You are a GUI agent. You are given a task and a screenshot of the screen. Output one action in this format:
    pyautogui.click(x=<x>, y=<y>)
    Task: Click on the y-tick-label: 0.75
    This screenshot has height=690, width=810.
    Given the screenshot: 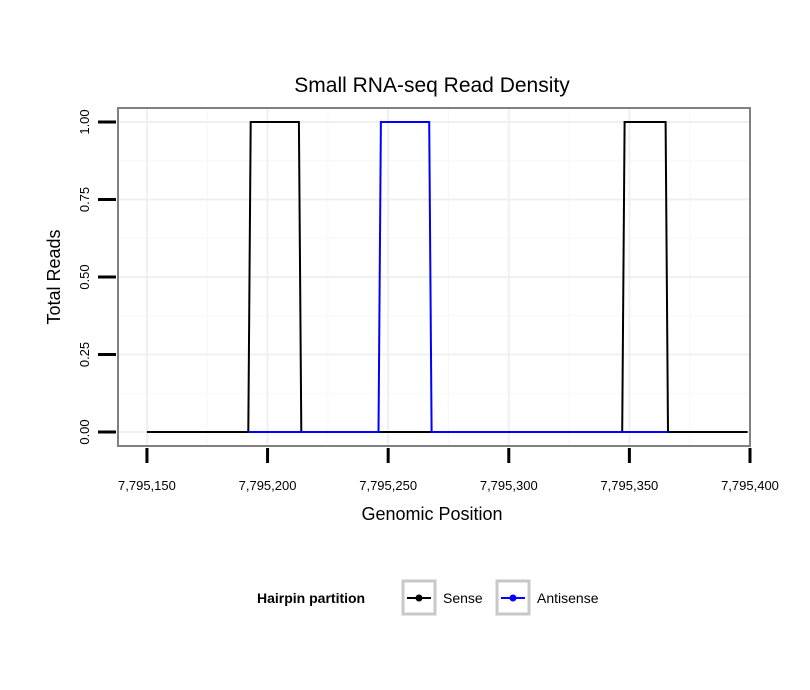 What is the action you would take?
    pyautogui.click(x=84, y=199)
    